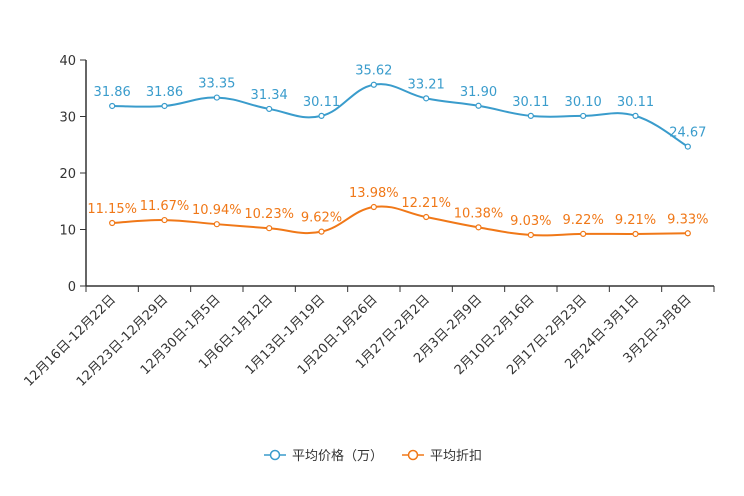 This screenshot has width=744, height=496. What do you see at coordinates (583, 220) in the screenshot?
I see `data-label: 9.22%` at bounding box center [583, 220].